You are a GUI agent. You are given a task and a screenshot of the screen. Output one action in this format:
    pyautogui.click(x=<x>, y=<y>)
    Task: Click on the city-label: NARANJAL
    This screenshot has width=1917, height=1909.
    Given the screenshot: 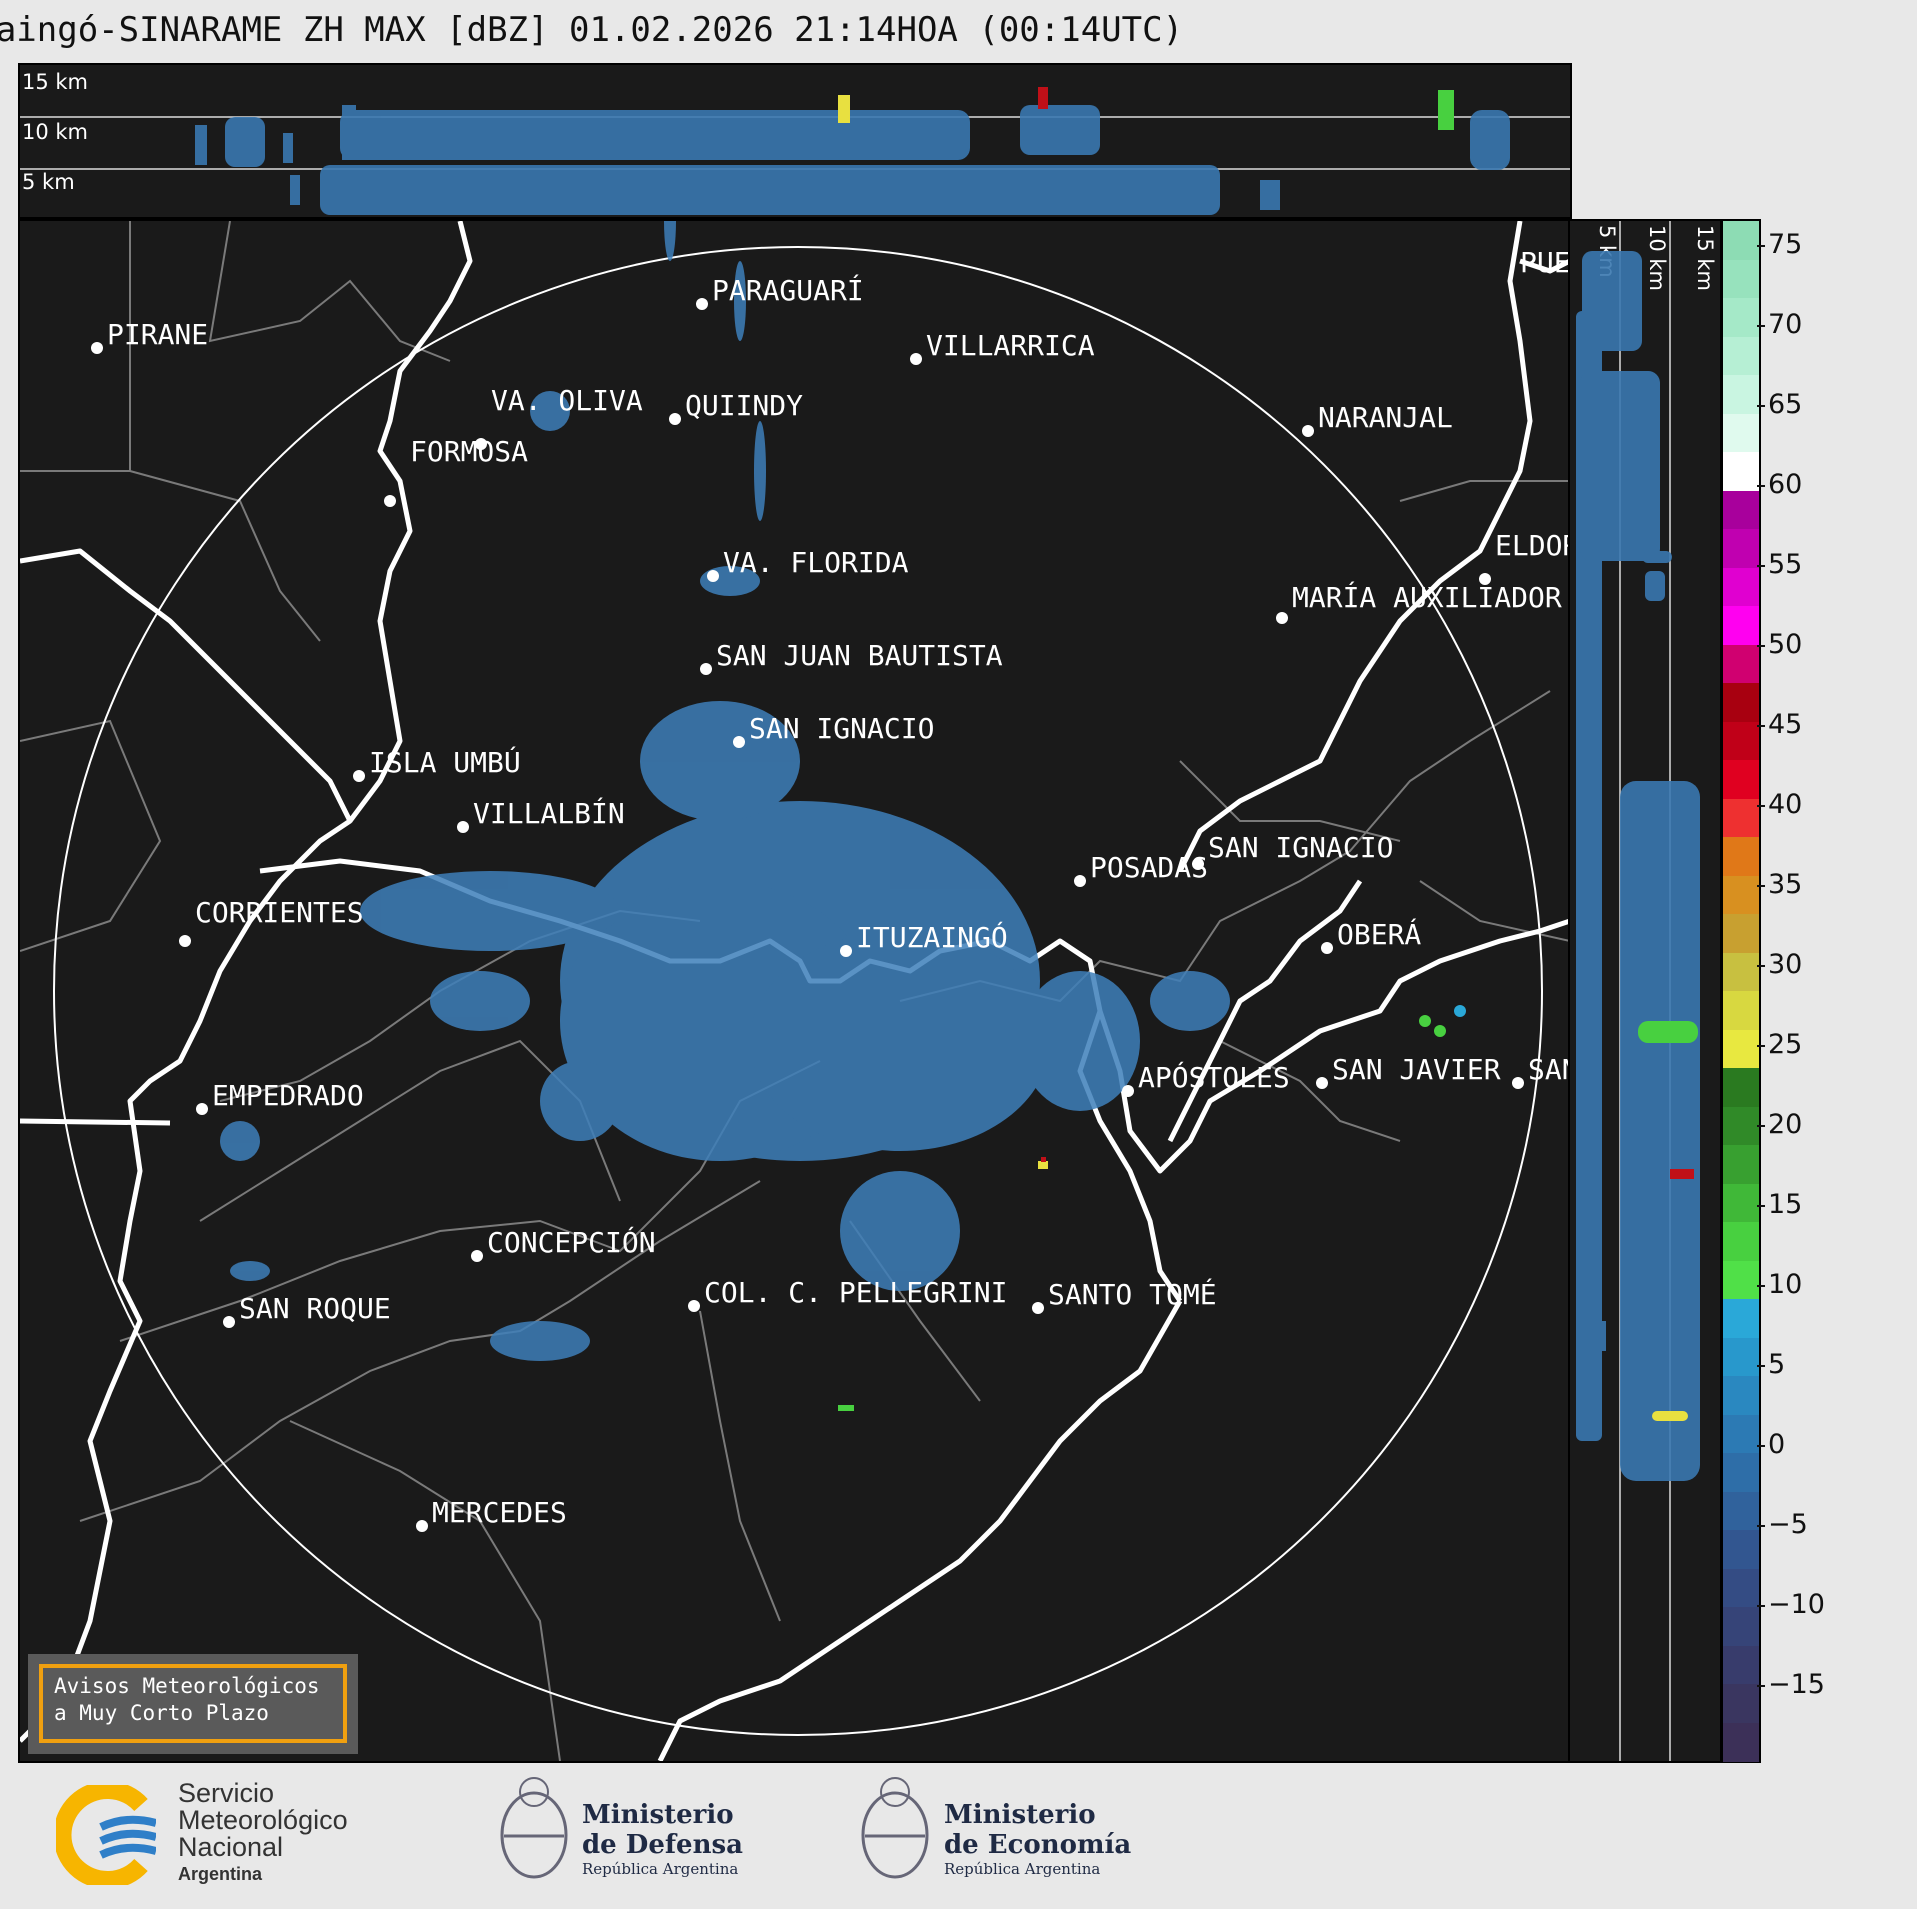 What is the action you would take?
    pyautogui.click(x=1385, y=417)
    